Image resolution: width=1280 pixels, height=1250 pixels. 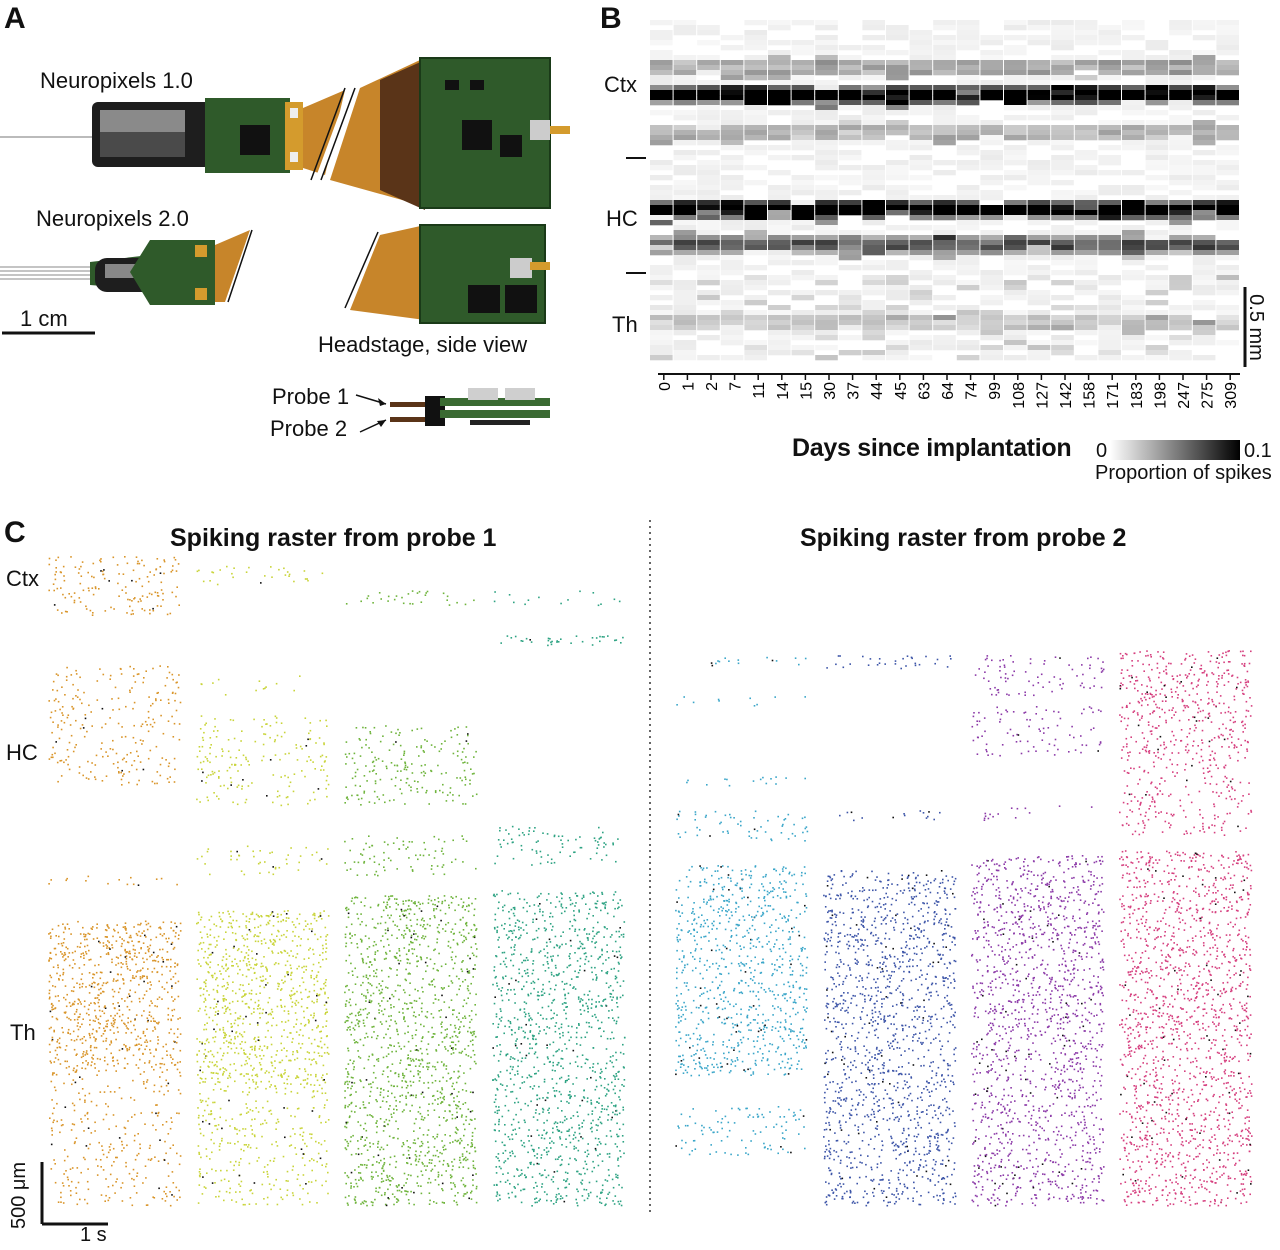 What do you see at coordinates (995, 391) in the screenshot?
I see `heatmap-x-tick-label: 99` at bounding box center [995, 391].